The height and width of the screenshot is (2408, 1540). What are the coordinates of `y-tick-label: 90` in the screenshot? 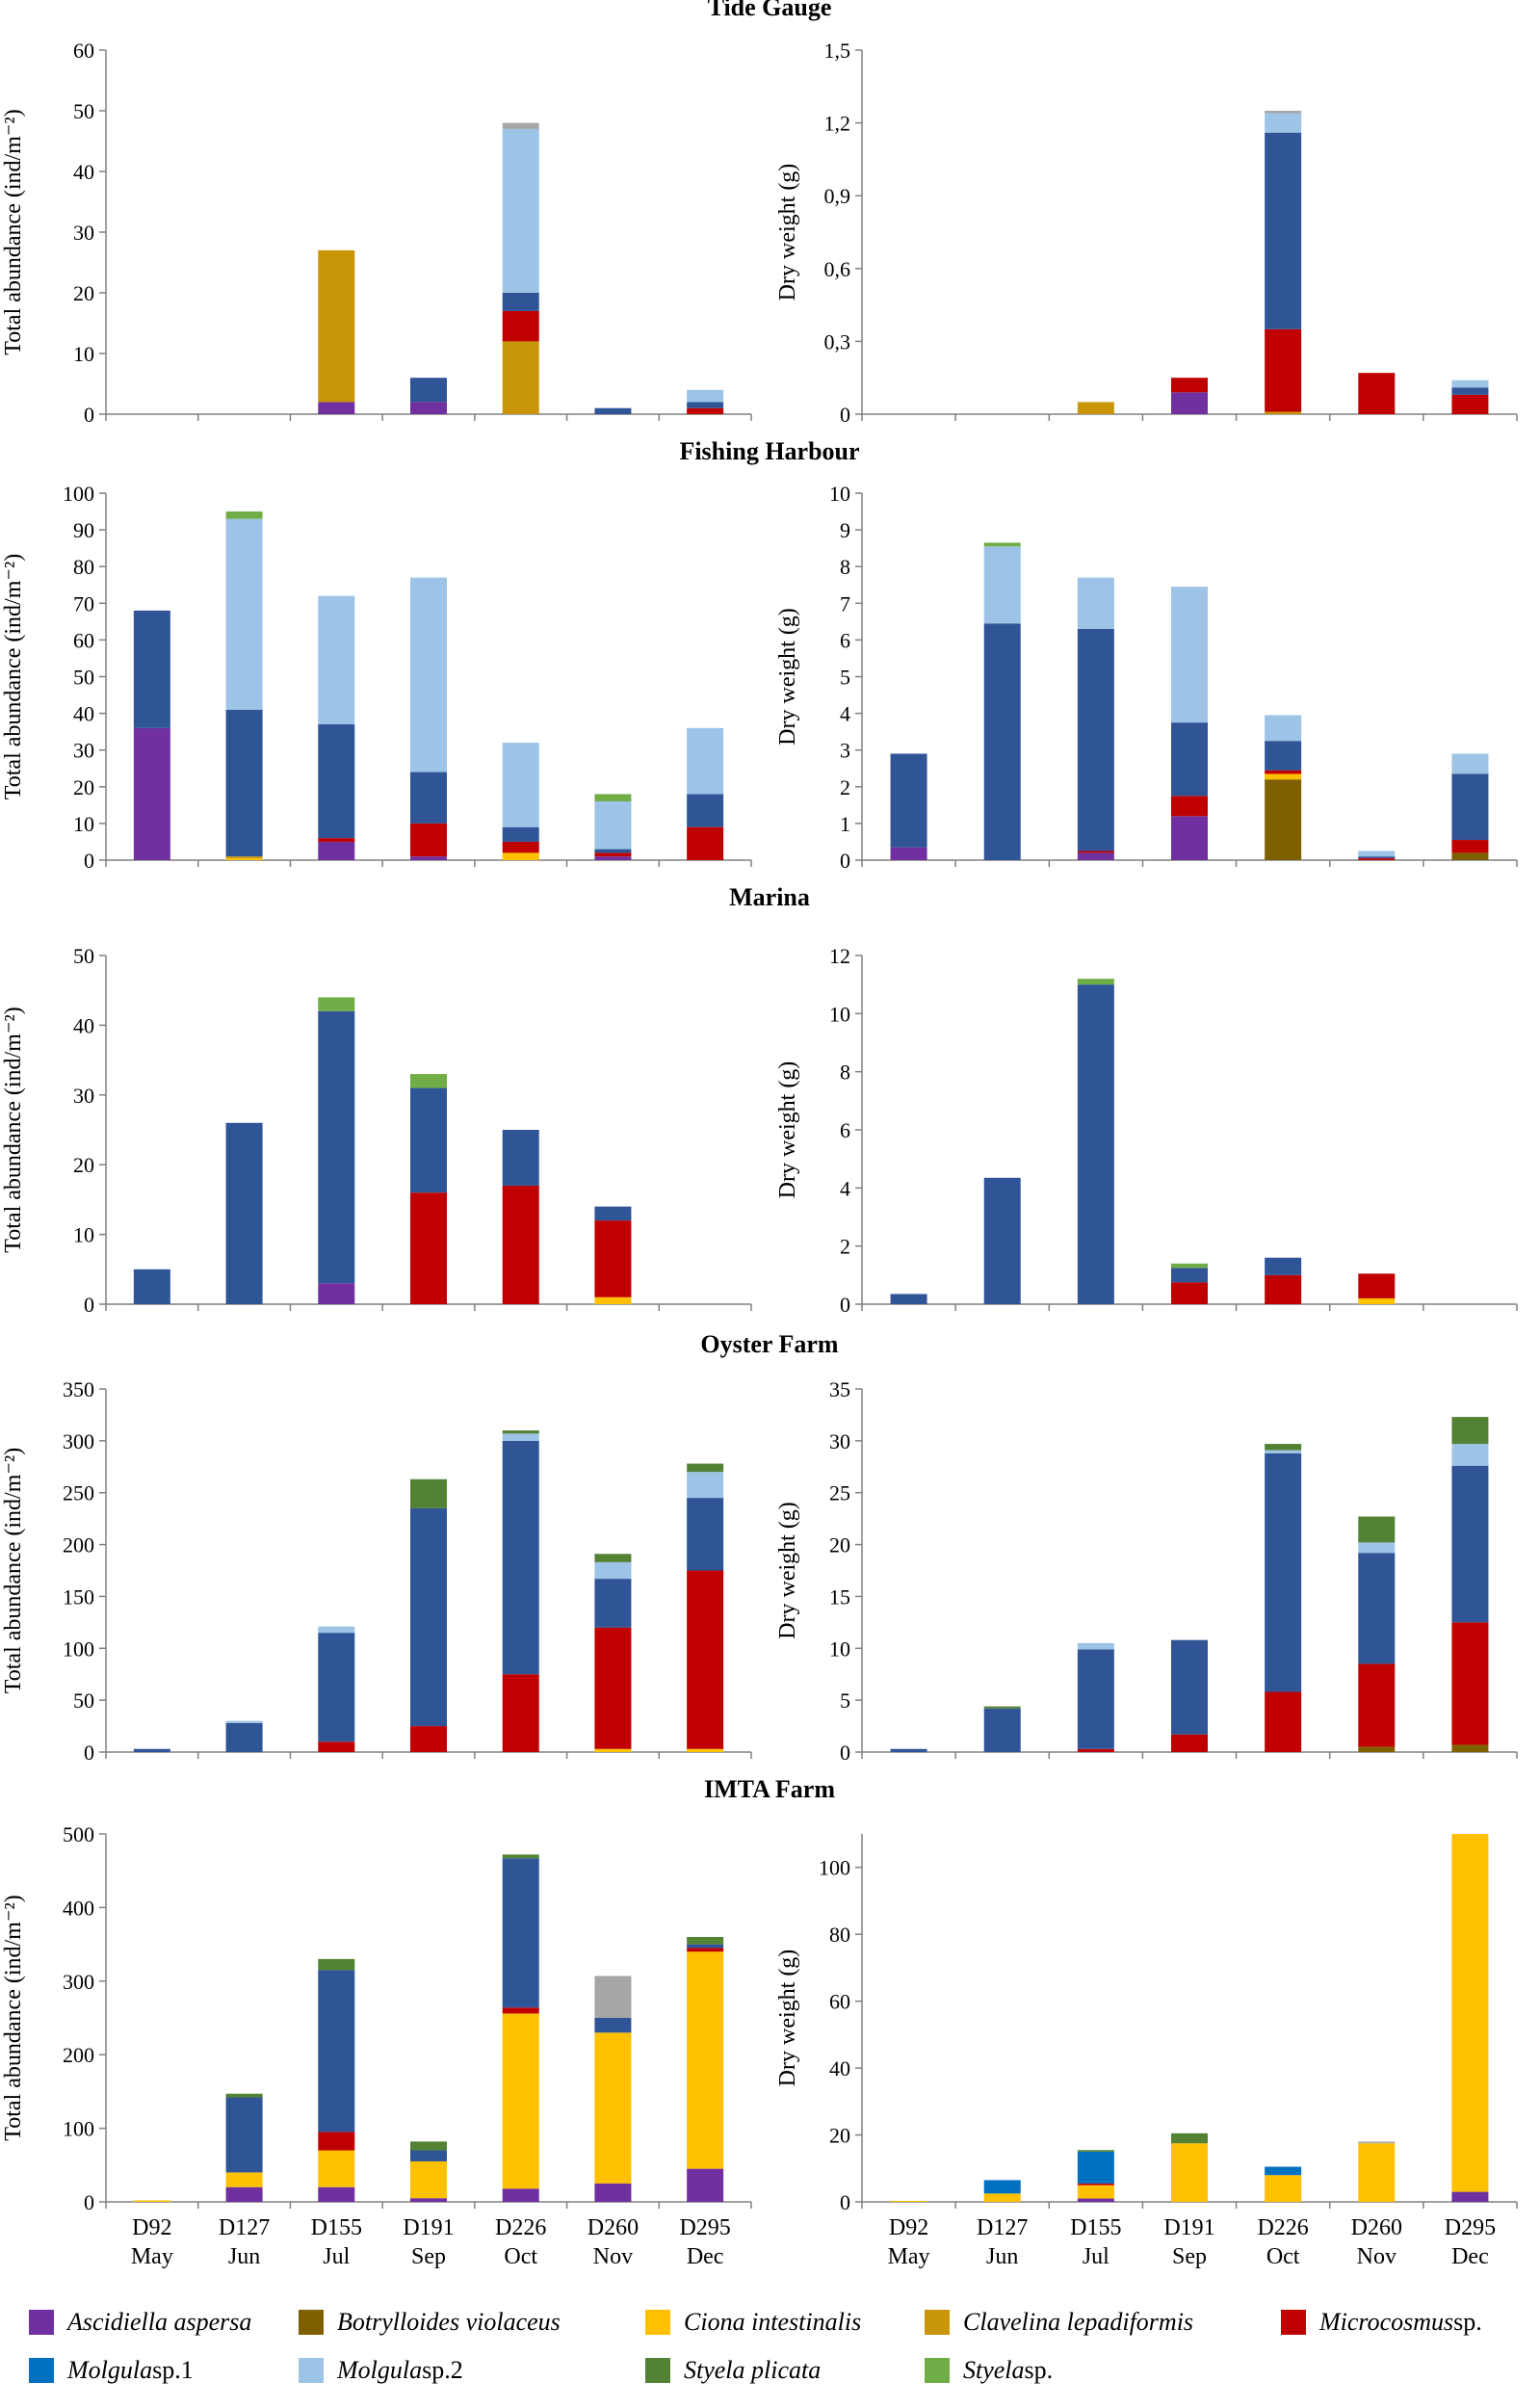 It's located at (83, 530).